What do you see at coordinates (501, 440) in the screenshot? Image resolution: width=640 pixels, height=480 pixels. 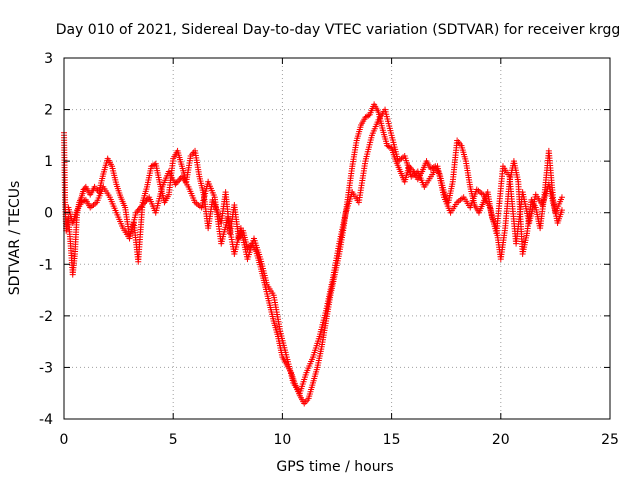 I see `x-tick-label: 20` at bounding box center [501, 440].